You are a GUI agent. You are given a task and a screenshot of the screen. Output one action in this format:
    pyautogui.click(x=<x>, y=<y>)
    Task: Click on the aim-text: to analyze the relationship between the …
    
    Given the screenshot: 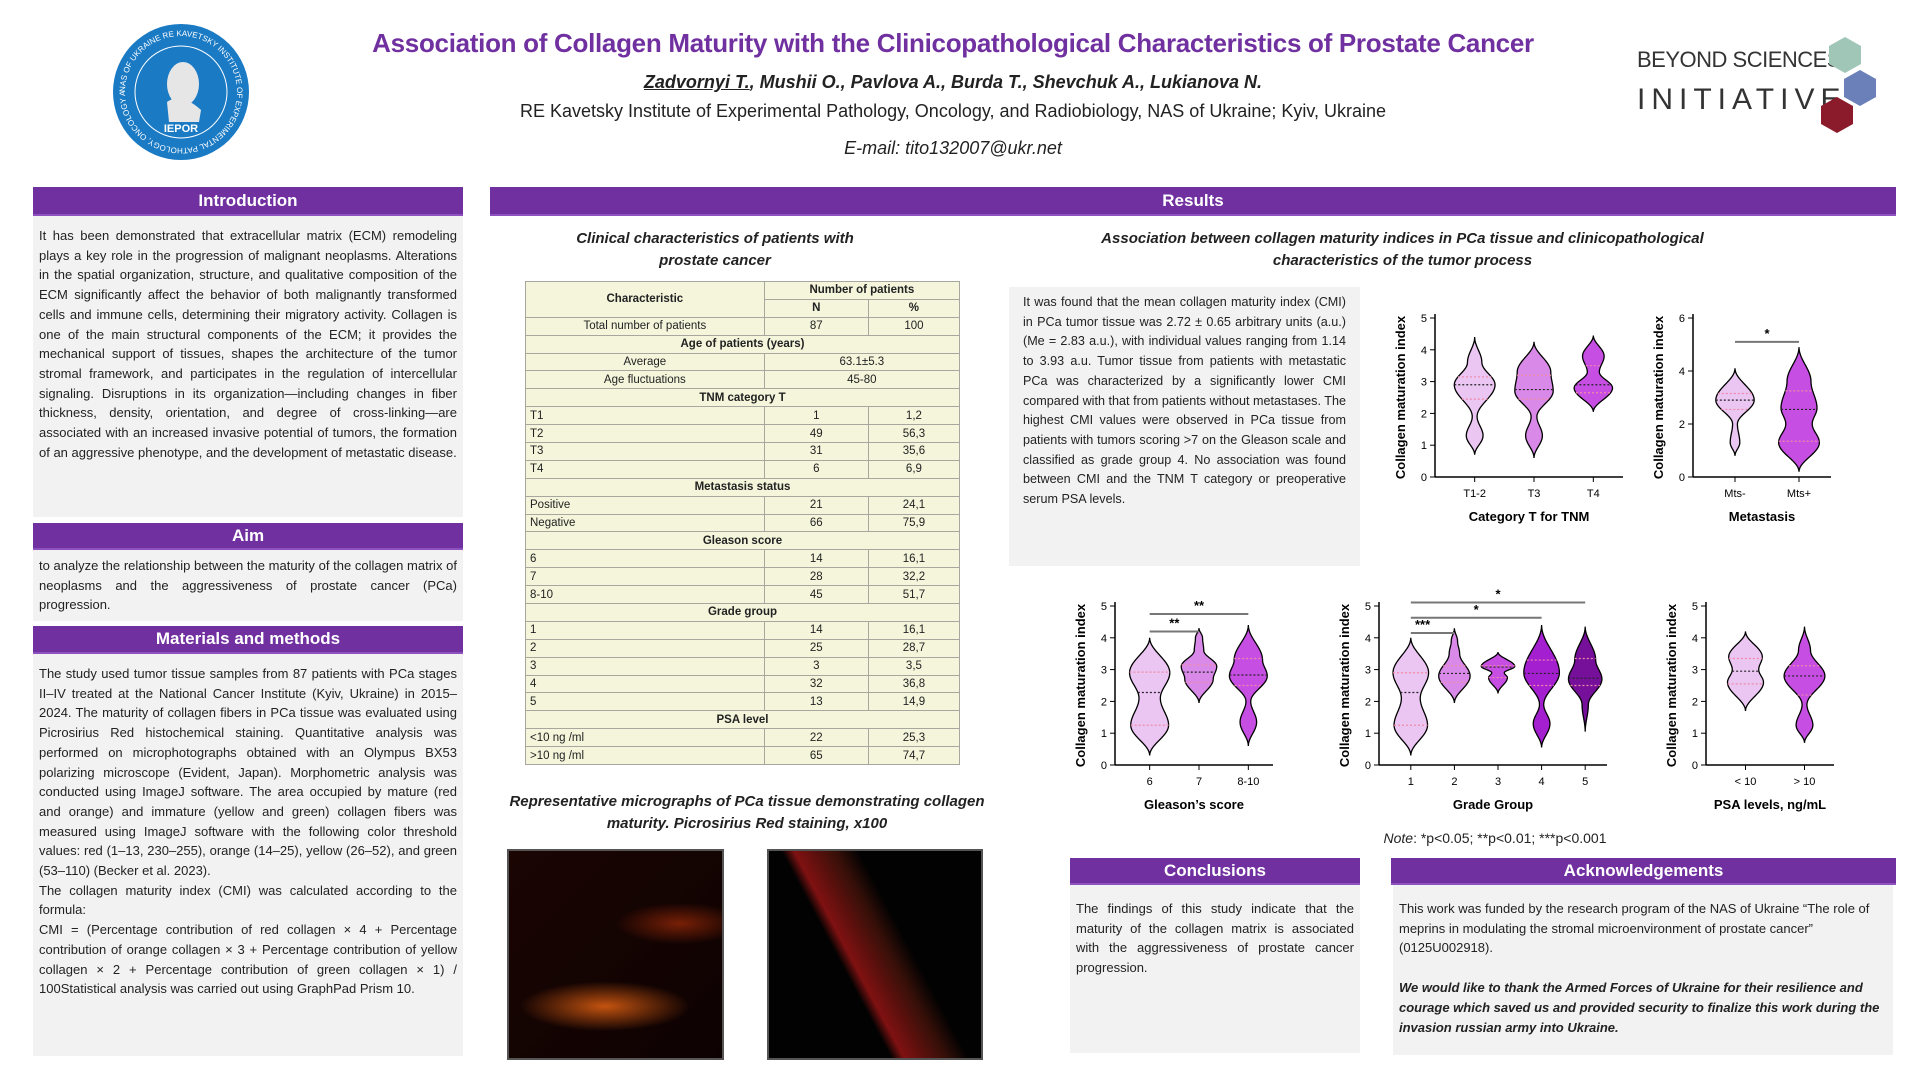 What is the action you would take?
    pyautogui.click(x=248, y=585)
    